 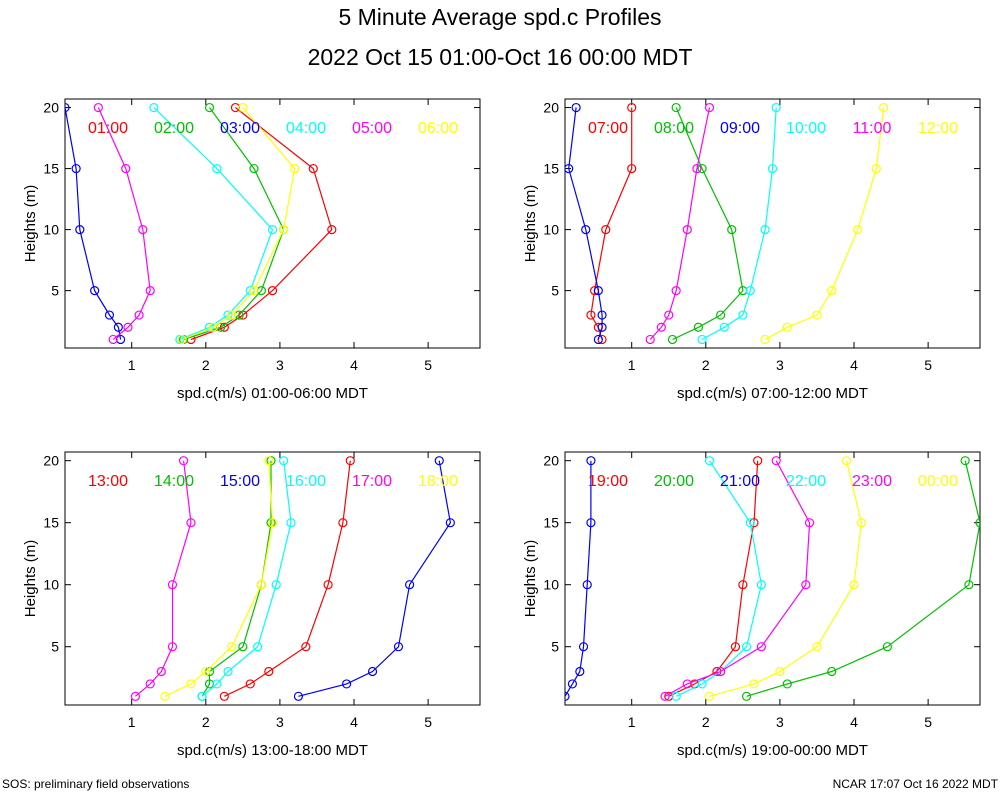 What do you see at coordinates (551, 523) in the screenshot?
I see `y-tick-label: 15` at bounding box center [551, 523].